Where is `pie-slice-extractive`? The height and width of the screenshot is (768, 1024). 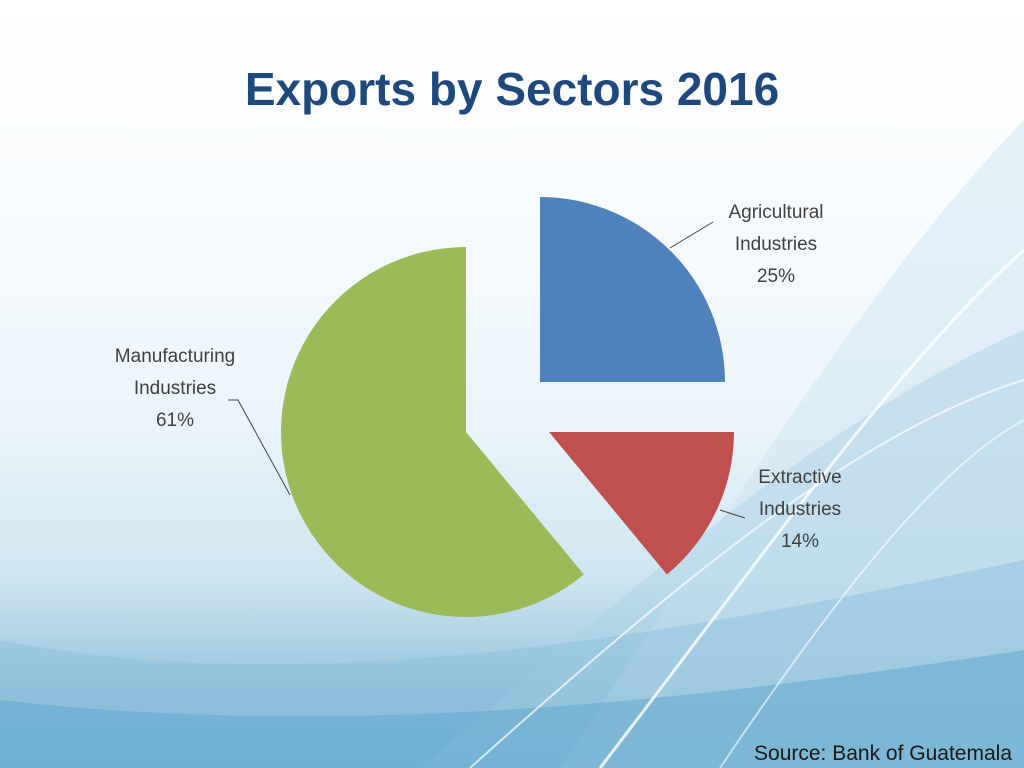 pie-slice-extractive is located at coordinates (641, 503).